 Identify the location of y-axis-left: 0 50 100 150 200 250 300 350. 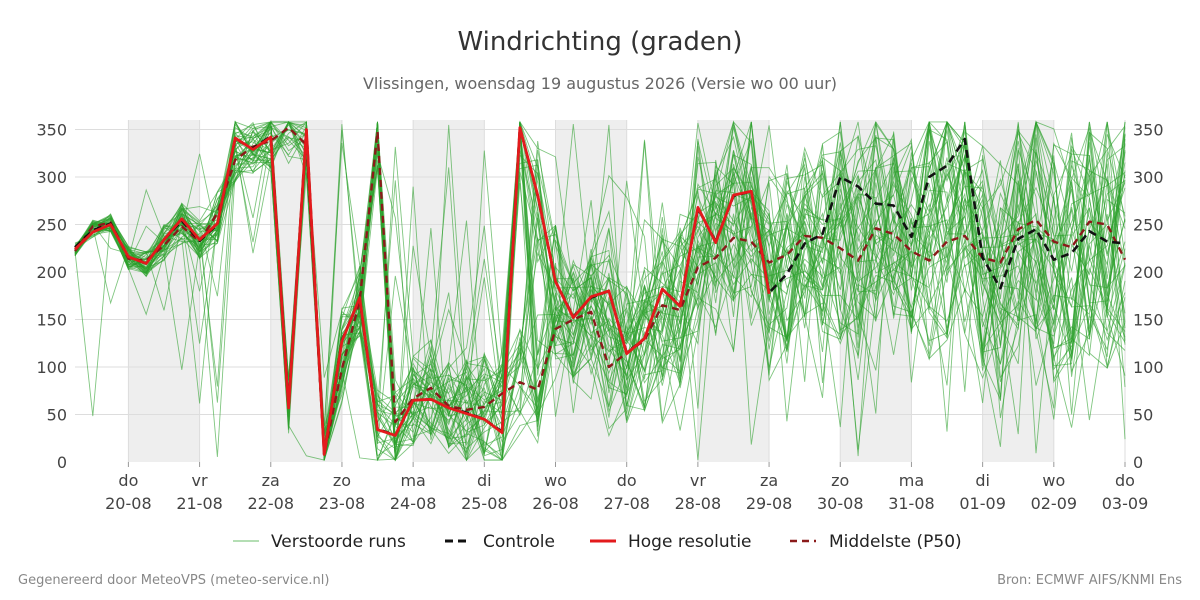
(51, 297).